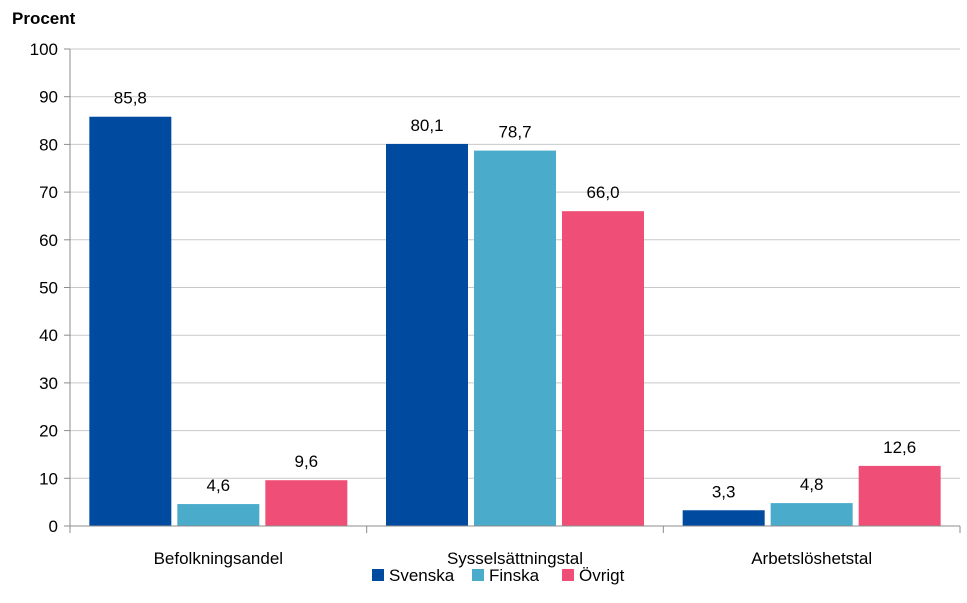  What do you see at coordinates (48, 240) in the screenshot?
I see `y-tick-label: 60` at bounding box center [48, 240].